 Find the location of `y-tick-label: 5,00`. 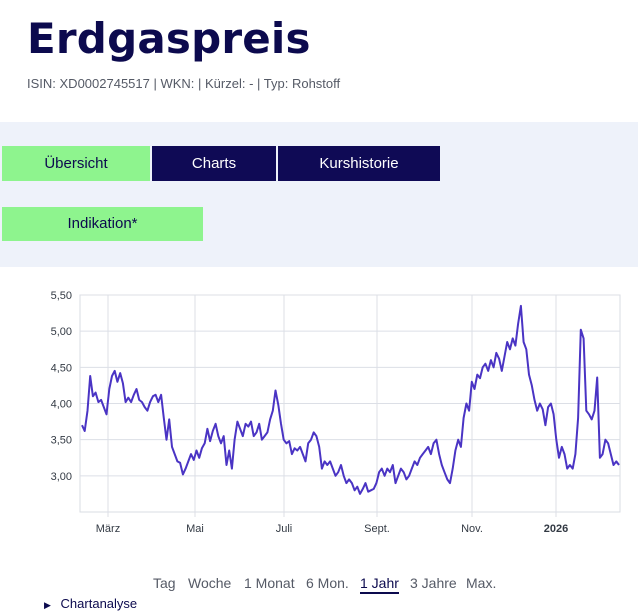

y-tick-label: 5,00 is located at coordinates (61, 332).